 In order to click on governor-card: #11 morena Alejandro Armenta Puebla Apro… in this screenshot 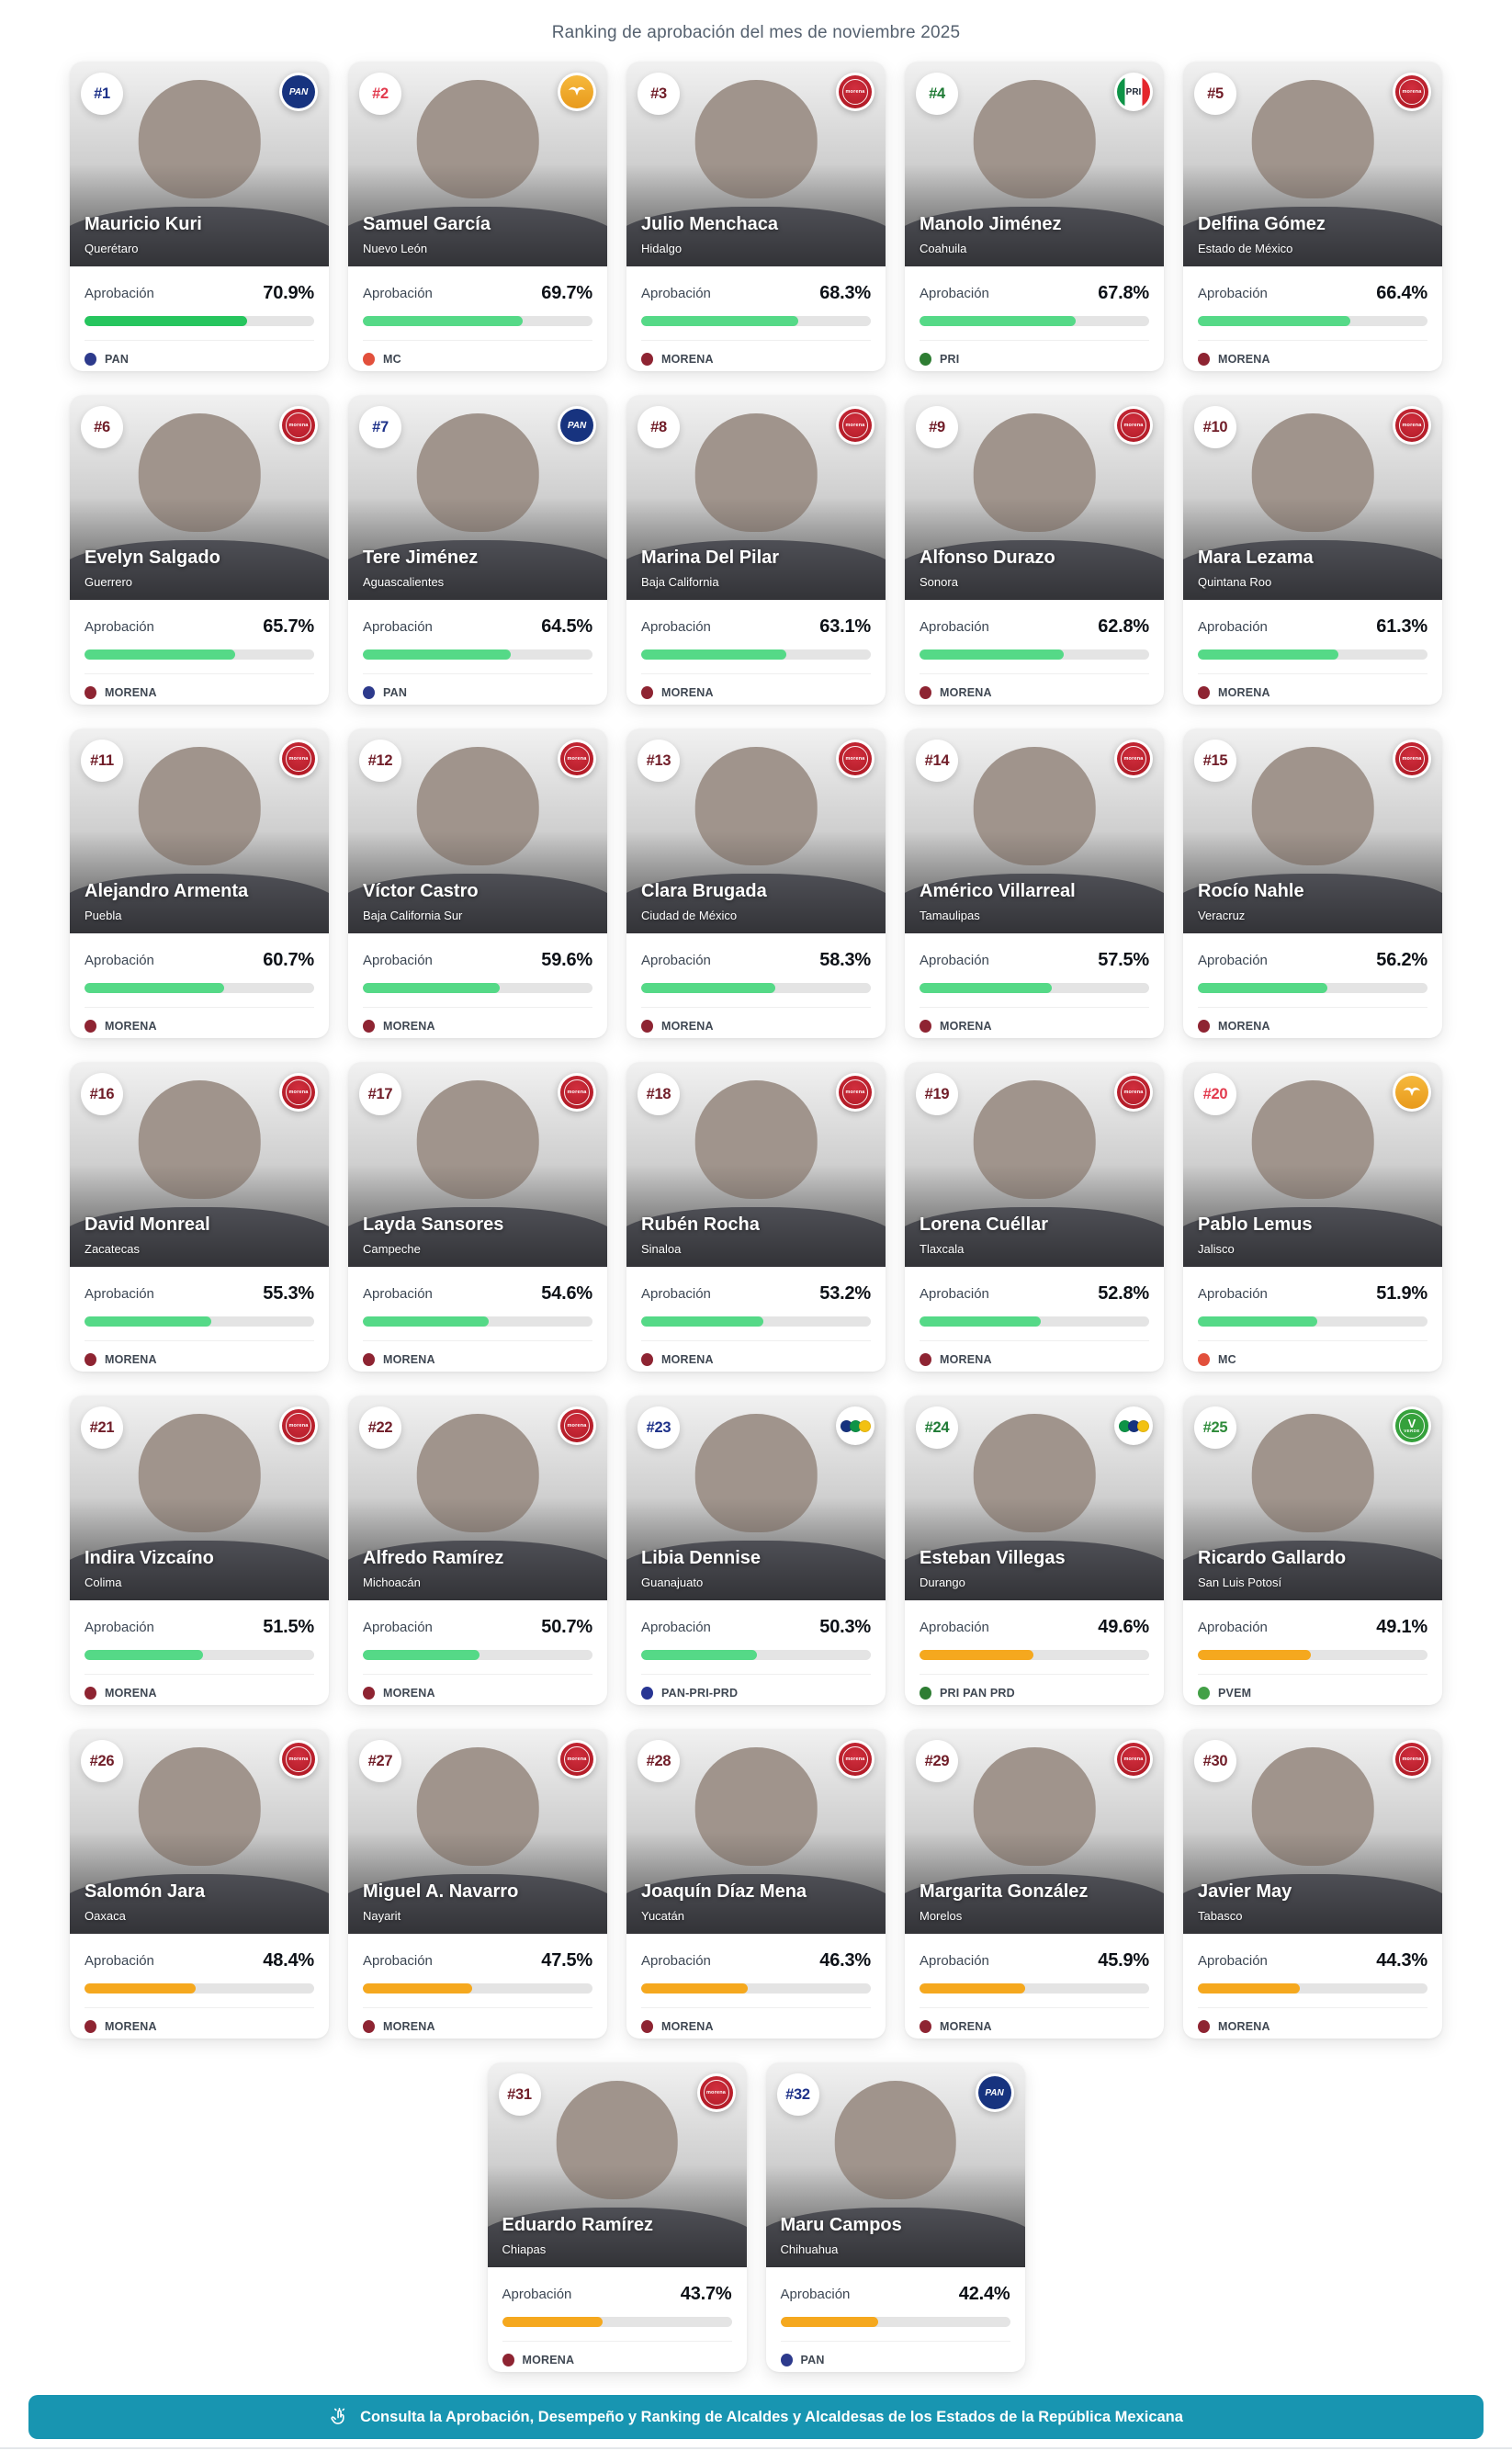, I will do `click(199, 884)`.